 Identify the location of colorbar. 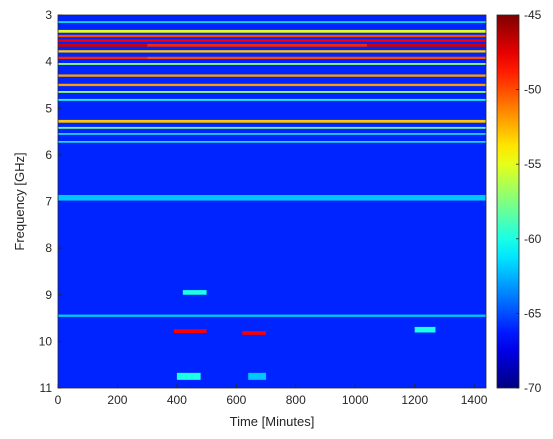
(508, 201).